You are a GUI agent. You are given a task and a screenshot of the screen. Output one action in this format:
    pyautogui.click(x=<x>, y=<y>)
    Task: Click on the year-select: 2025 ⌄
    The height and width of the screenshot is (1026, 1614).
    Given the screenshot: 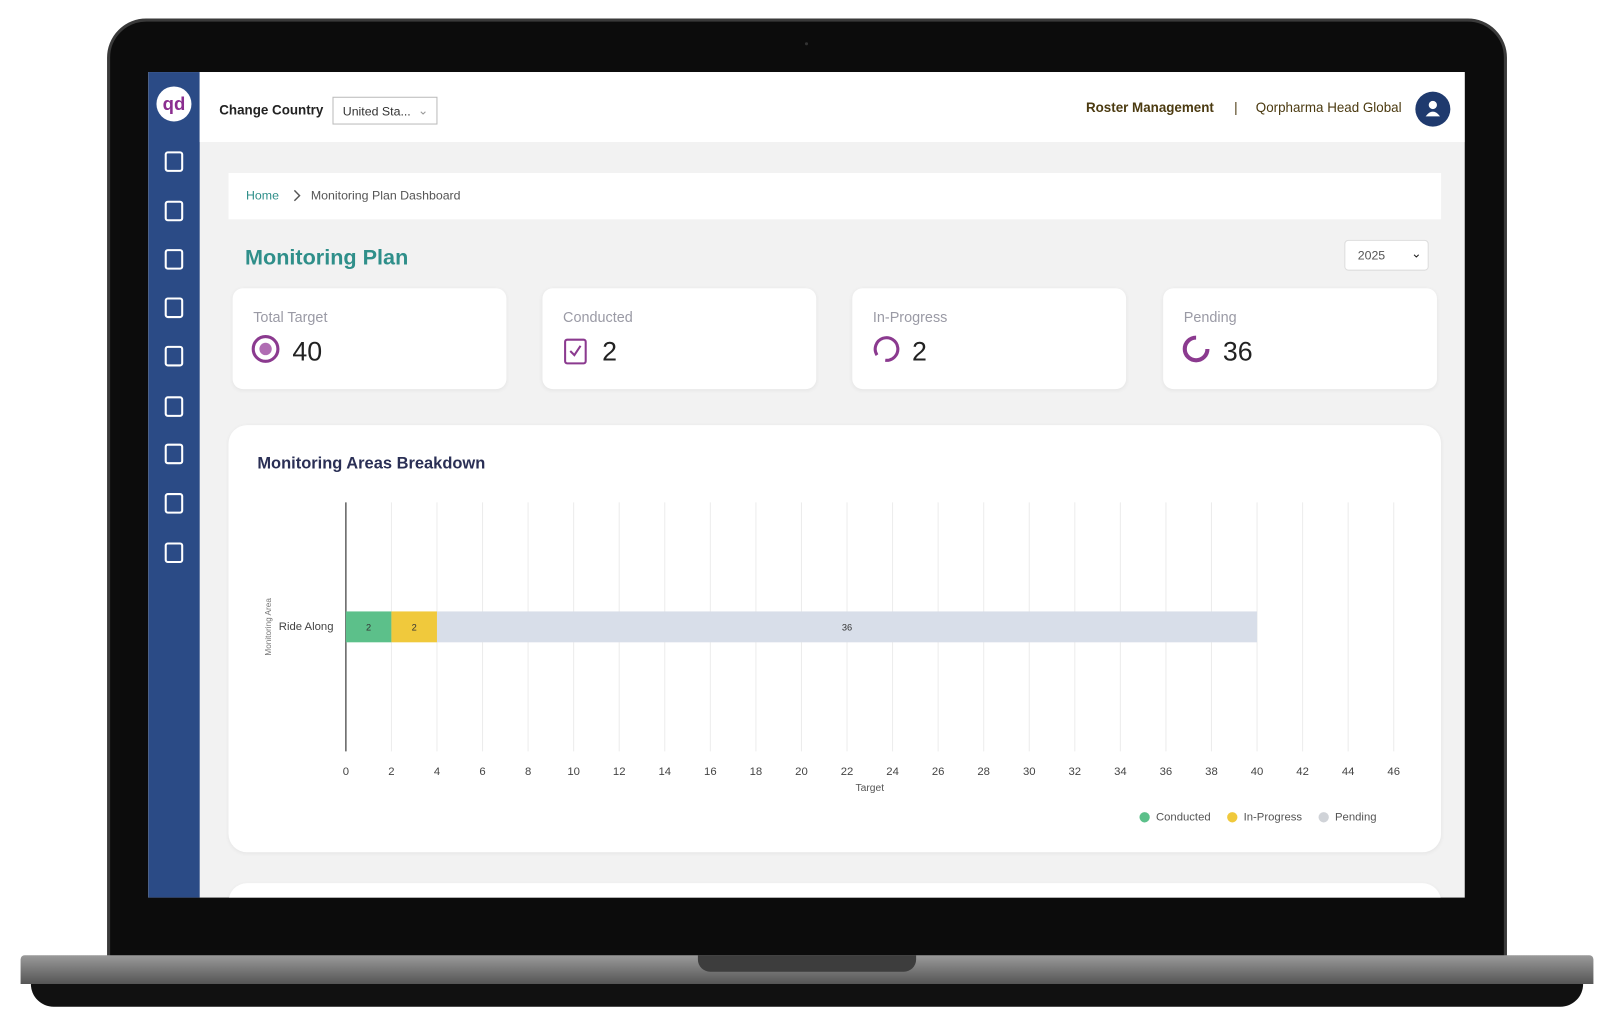 What is the action you would take?
    pyautogui.click(x=1386, y=255)
    